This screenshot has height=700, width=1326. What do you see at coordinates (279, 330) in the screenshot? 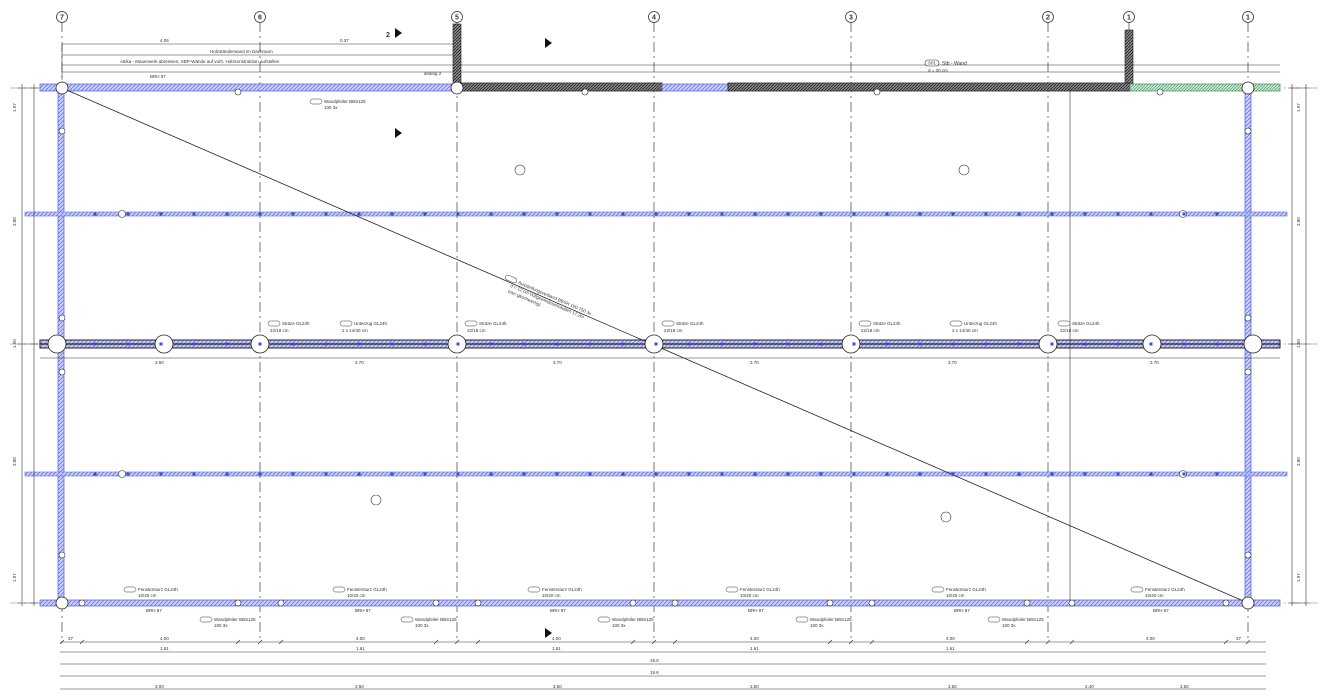
I see `svg-text: 22/18 cm` at bounding box center [279, 330].